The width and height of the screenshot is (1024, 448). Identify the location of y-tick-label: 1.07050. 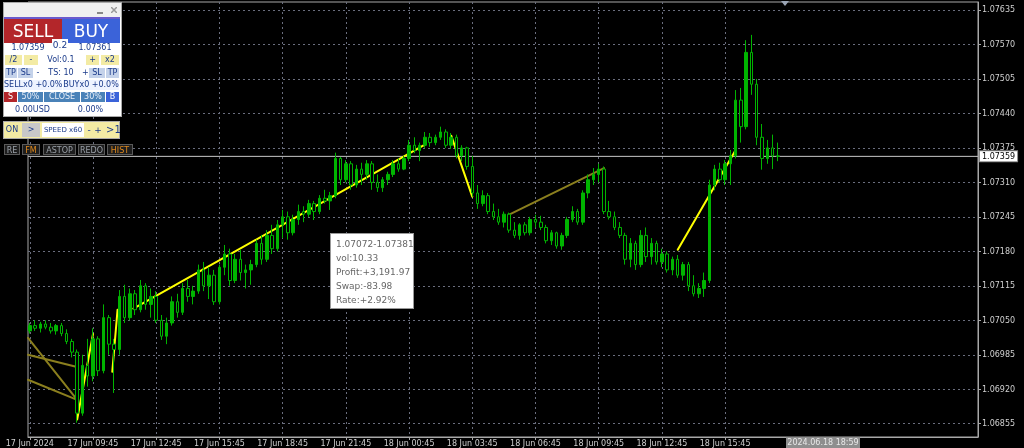
(999, 320).